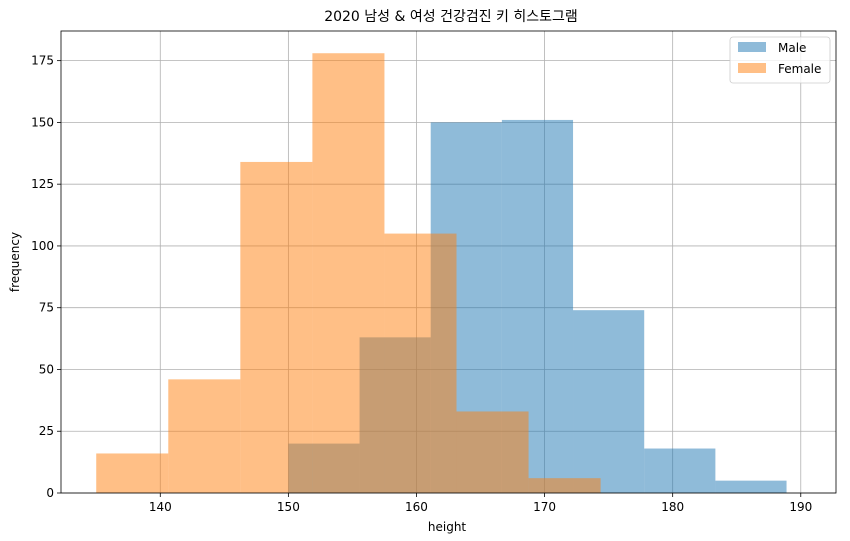  Describe the element at coordinates (46, 308) in the screenshot. I see `y-tick-label: 75` at that location.